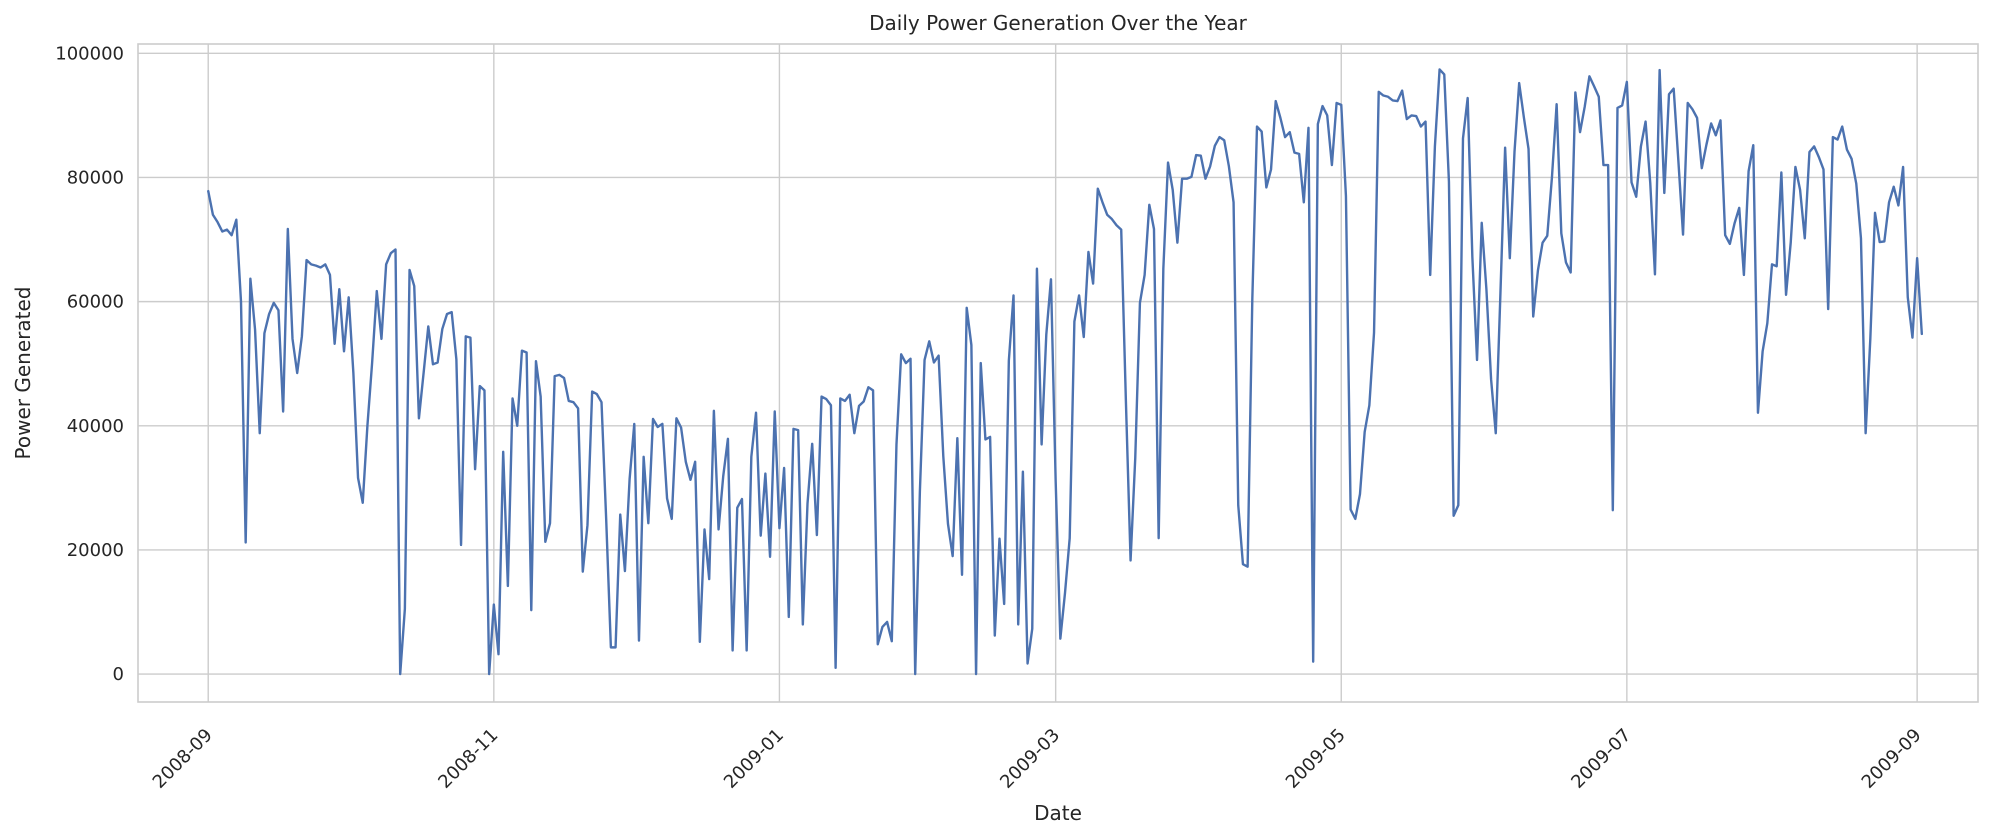  I want to click on y-axis-label: Power Generated, so click(23, 373).